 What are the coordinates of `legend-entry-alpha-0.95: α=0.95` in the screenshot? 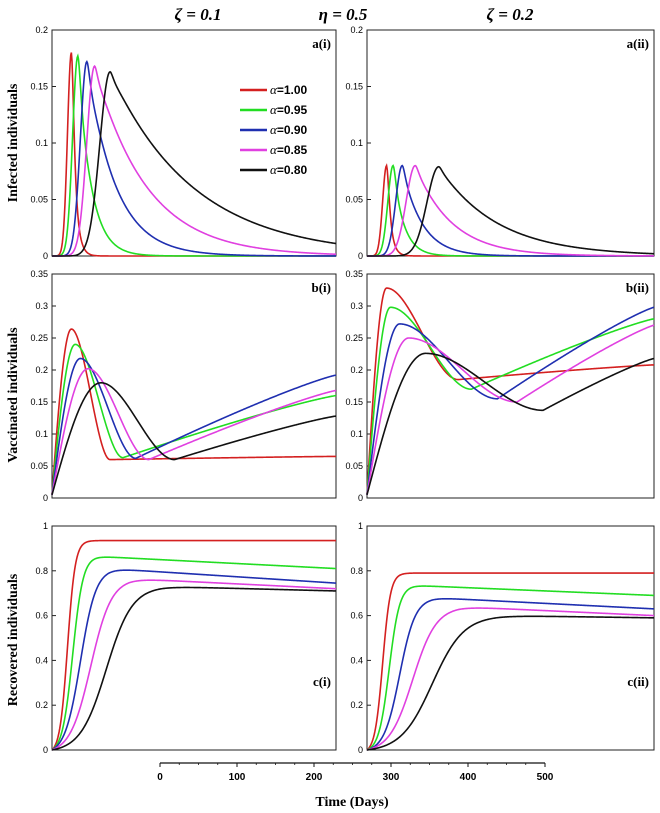 It's located at (289, 109).